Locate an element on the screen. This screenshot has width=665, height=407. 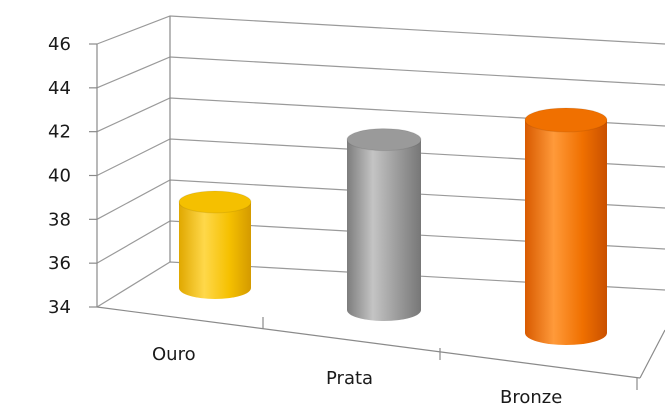
x-axis-line is located at coordinates (368, 342).